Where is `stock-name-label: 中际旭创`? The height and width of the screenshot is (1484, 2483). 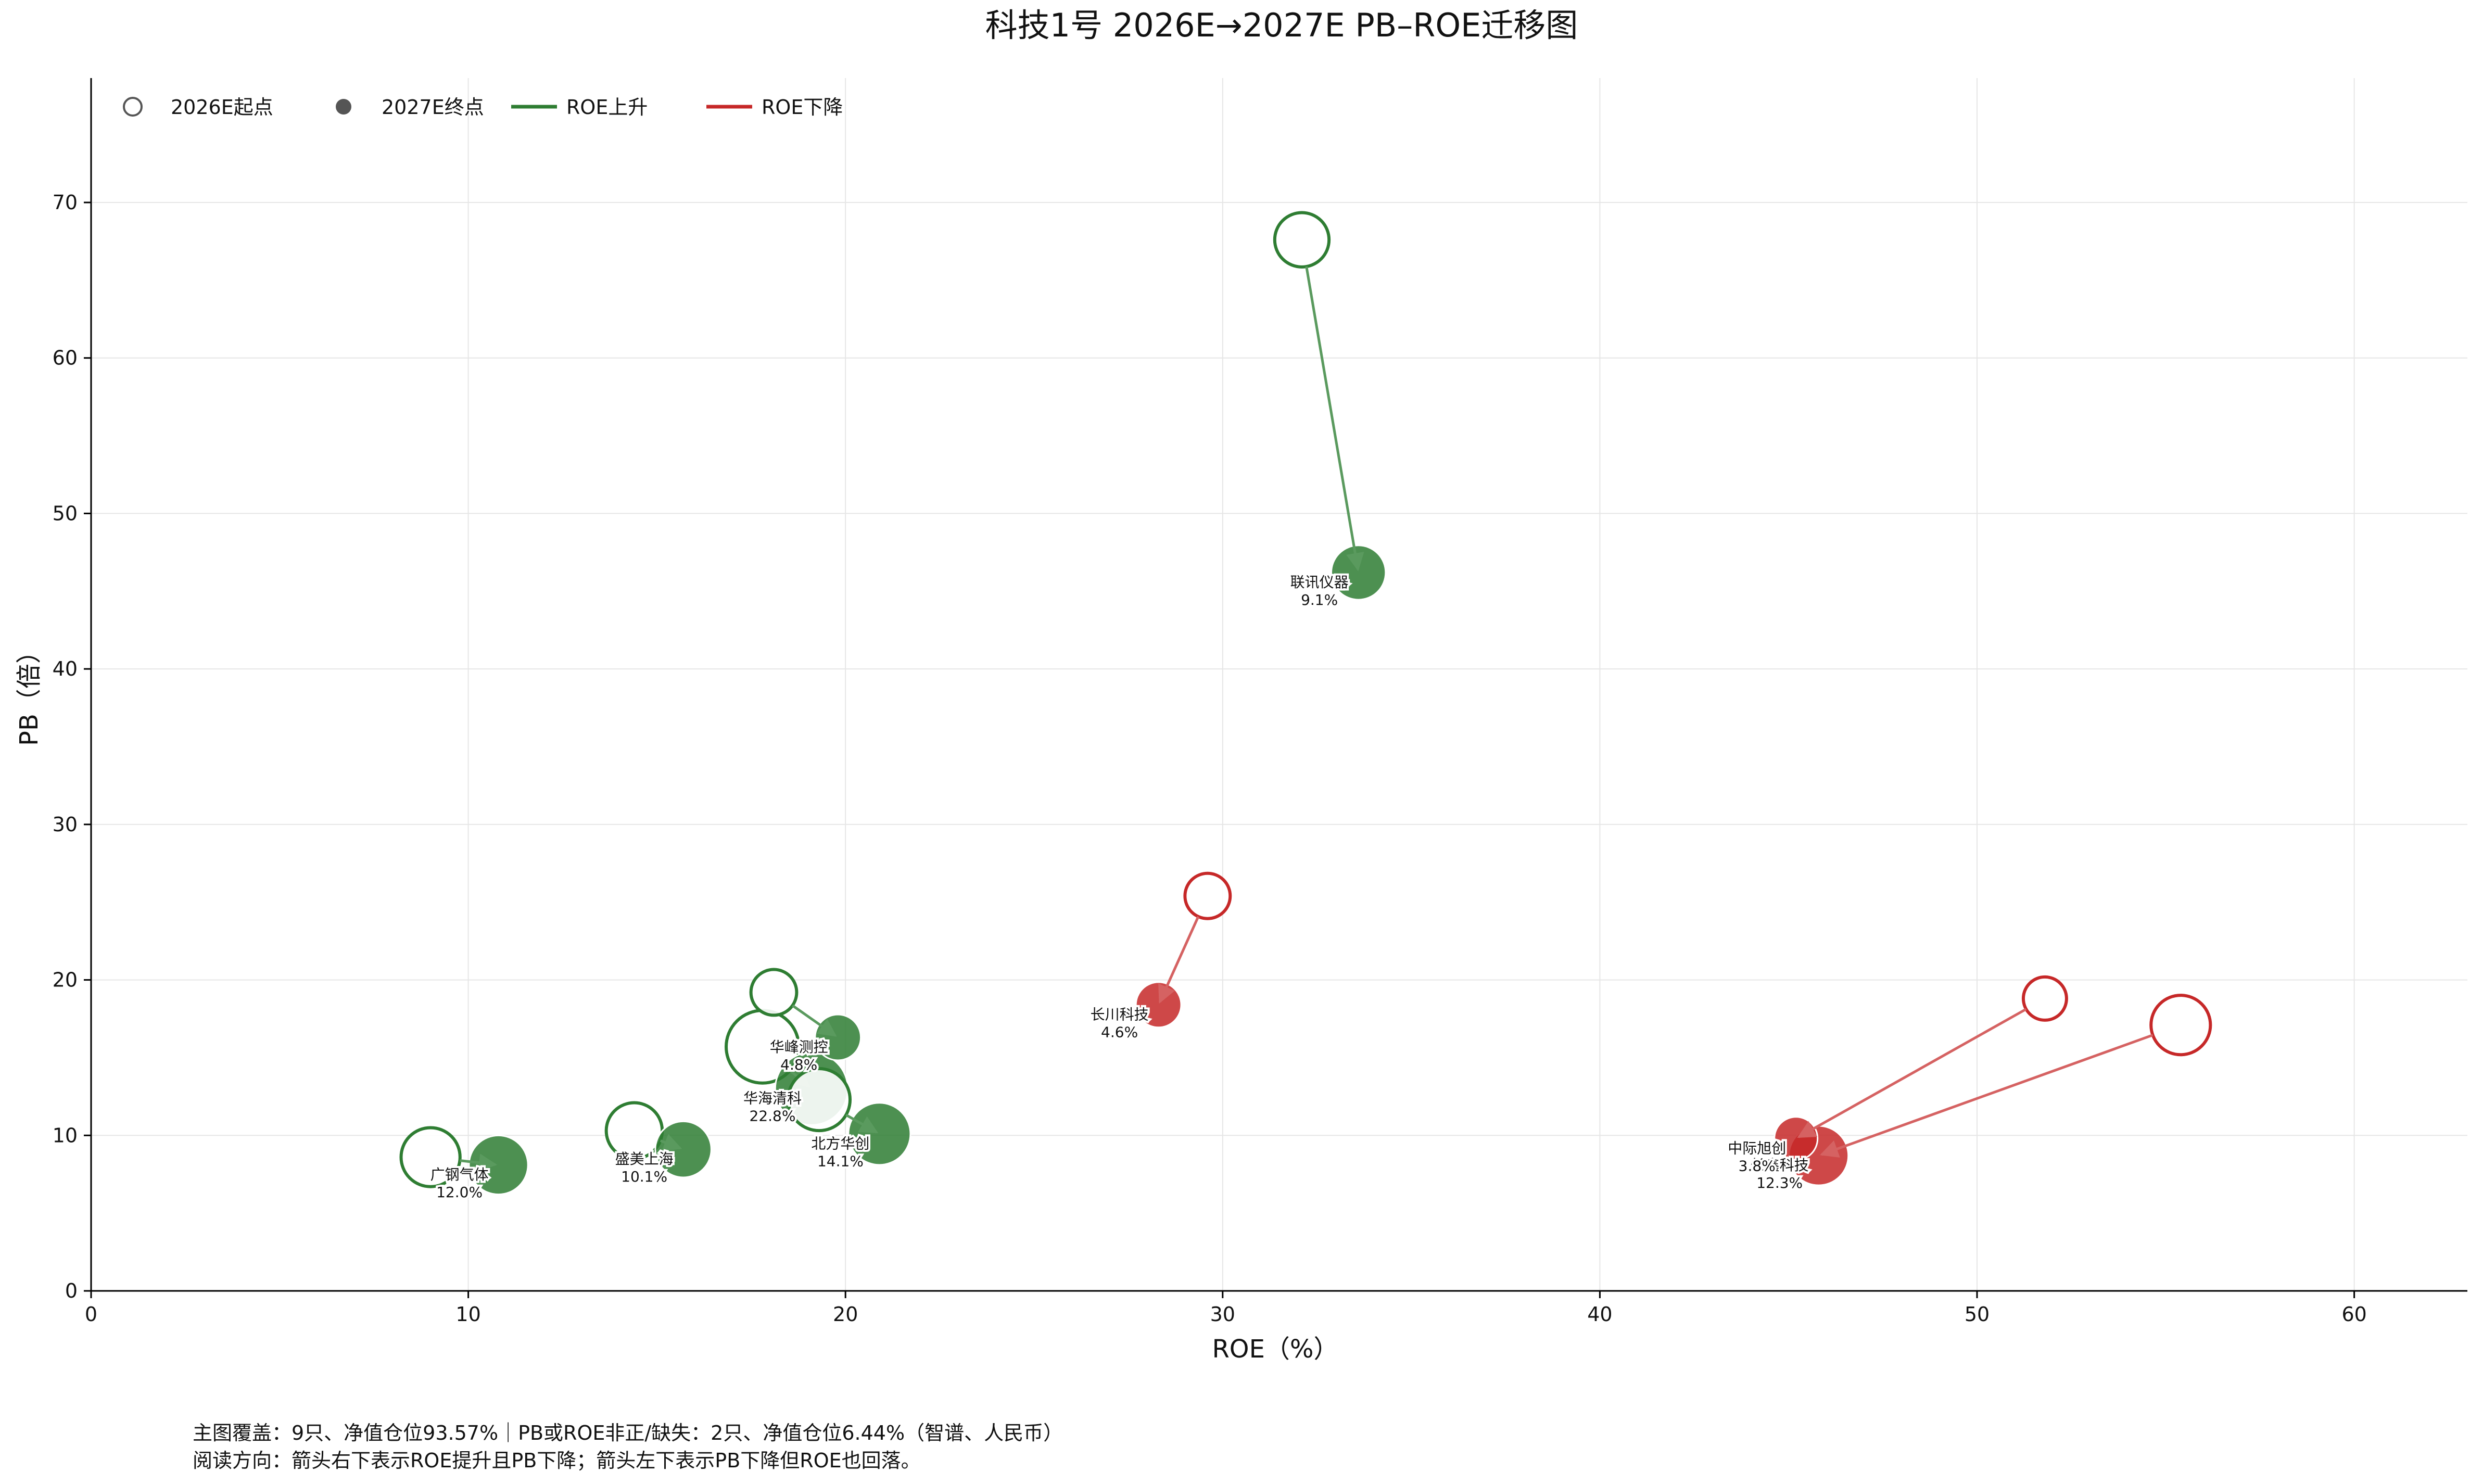
stock-name-label: 中际旭创 is located at coordinates (1757, 1148).